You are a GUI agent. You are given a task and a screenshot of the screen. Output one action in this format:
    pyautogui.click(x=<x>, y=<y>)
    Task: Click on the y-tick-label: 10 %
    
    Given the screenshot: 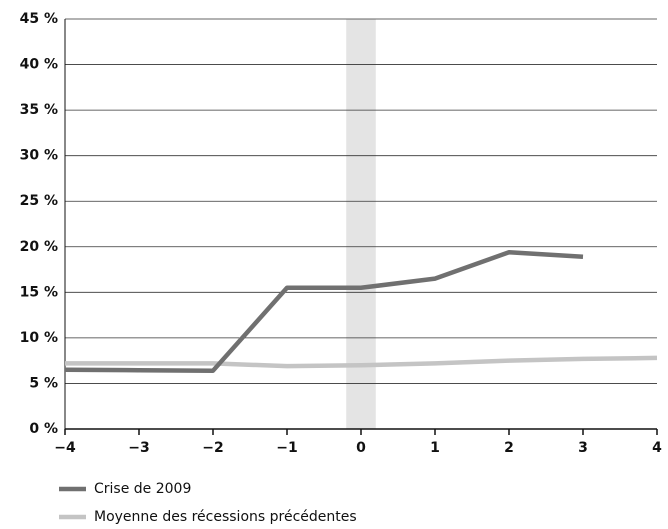 What is the action you would take?
    pyautogui.click(x=39, y=338)
    